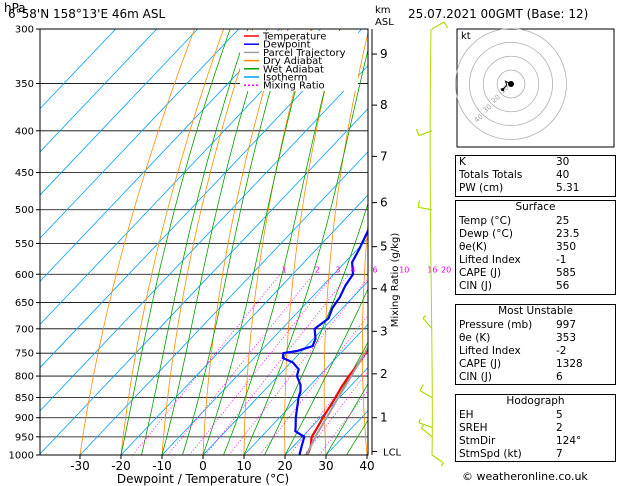 Image resolution: width=629 pixels, height=486 pixels. I want to click on mixing-ratio-label: 20, so click(446, 269).